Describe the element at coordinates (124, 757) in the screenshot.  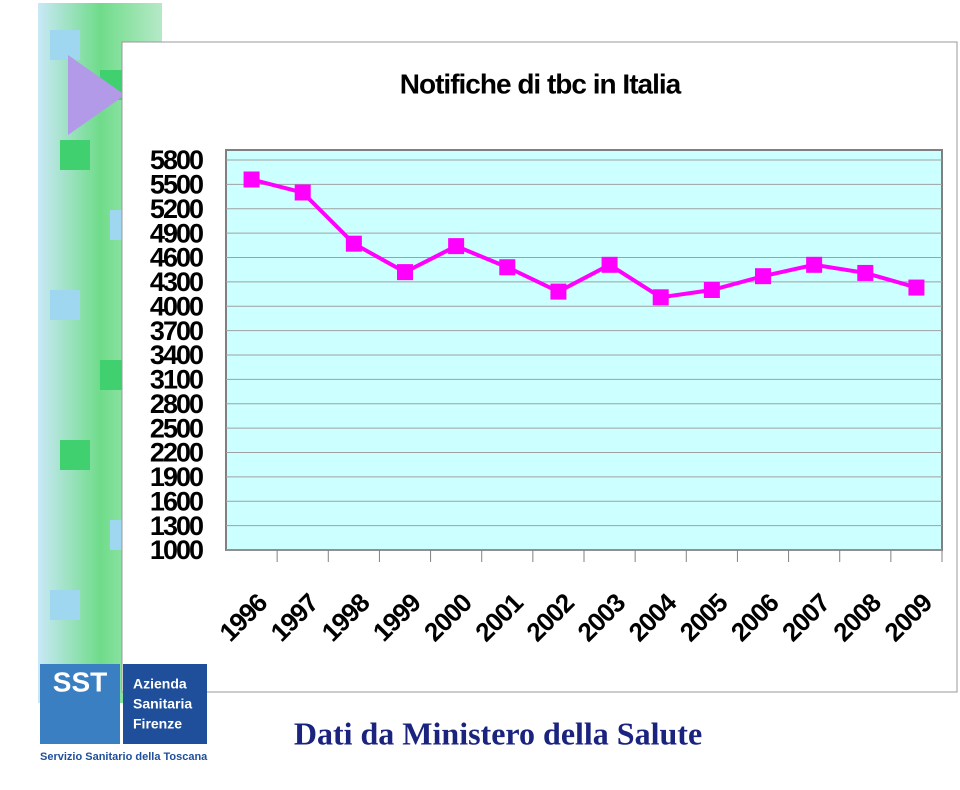
I see `logo-caption: Servizio Sanitario della Toscana` at that location.